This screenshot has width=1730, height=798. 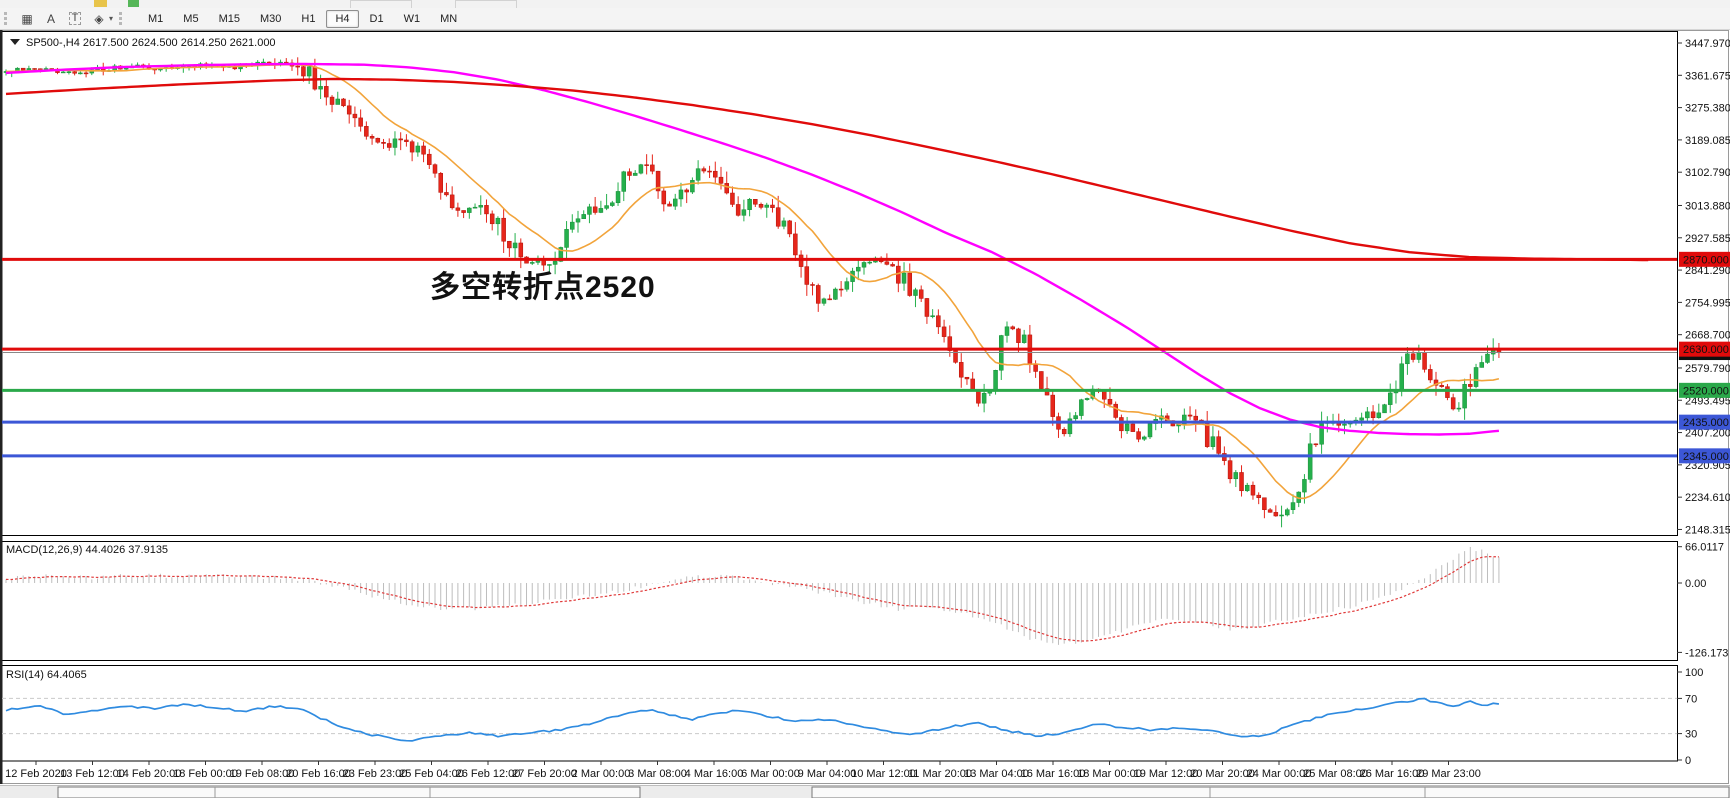 What do you see at coordinates (1707, 173) in the screenshot?
I see `price-tick-label: 3102.790` at bounding box center [1707, 173].